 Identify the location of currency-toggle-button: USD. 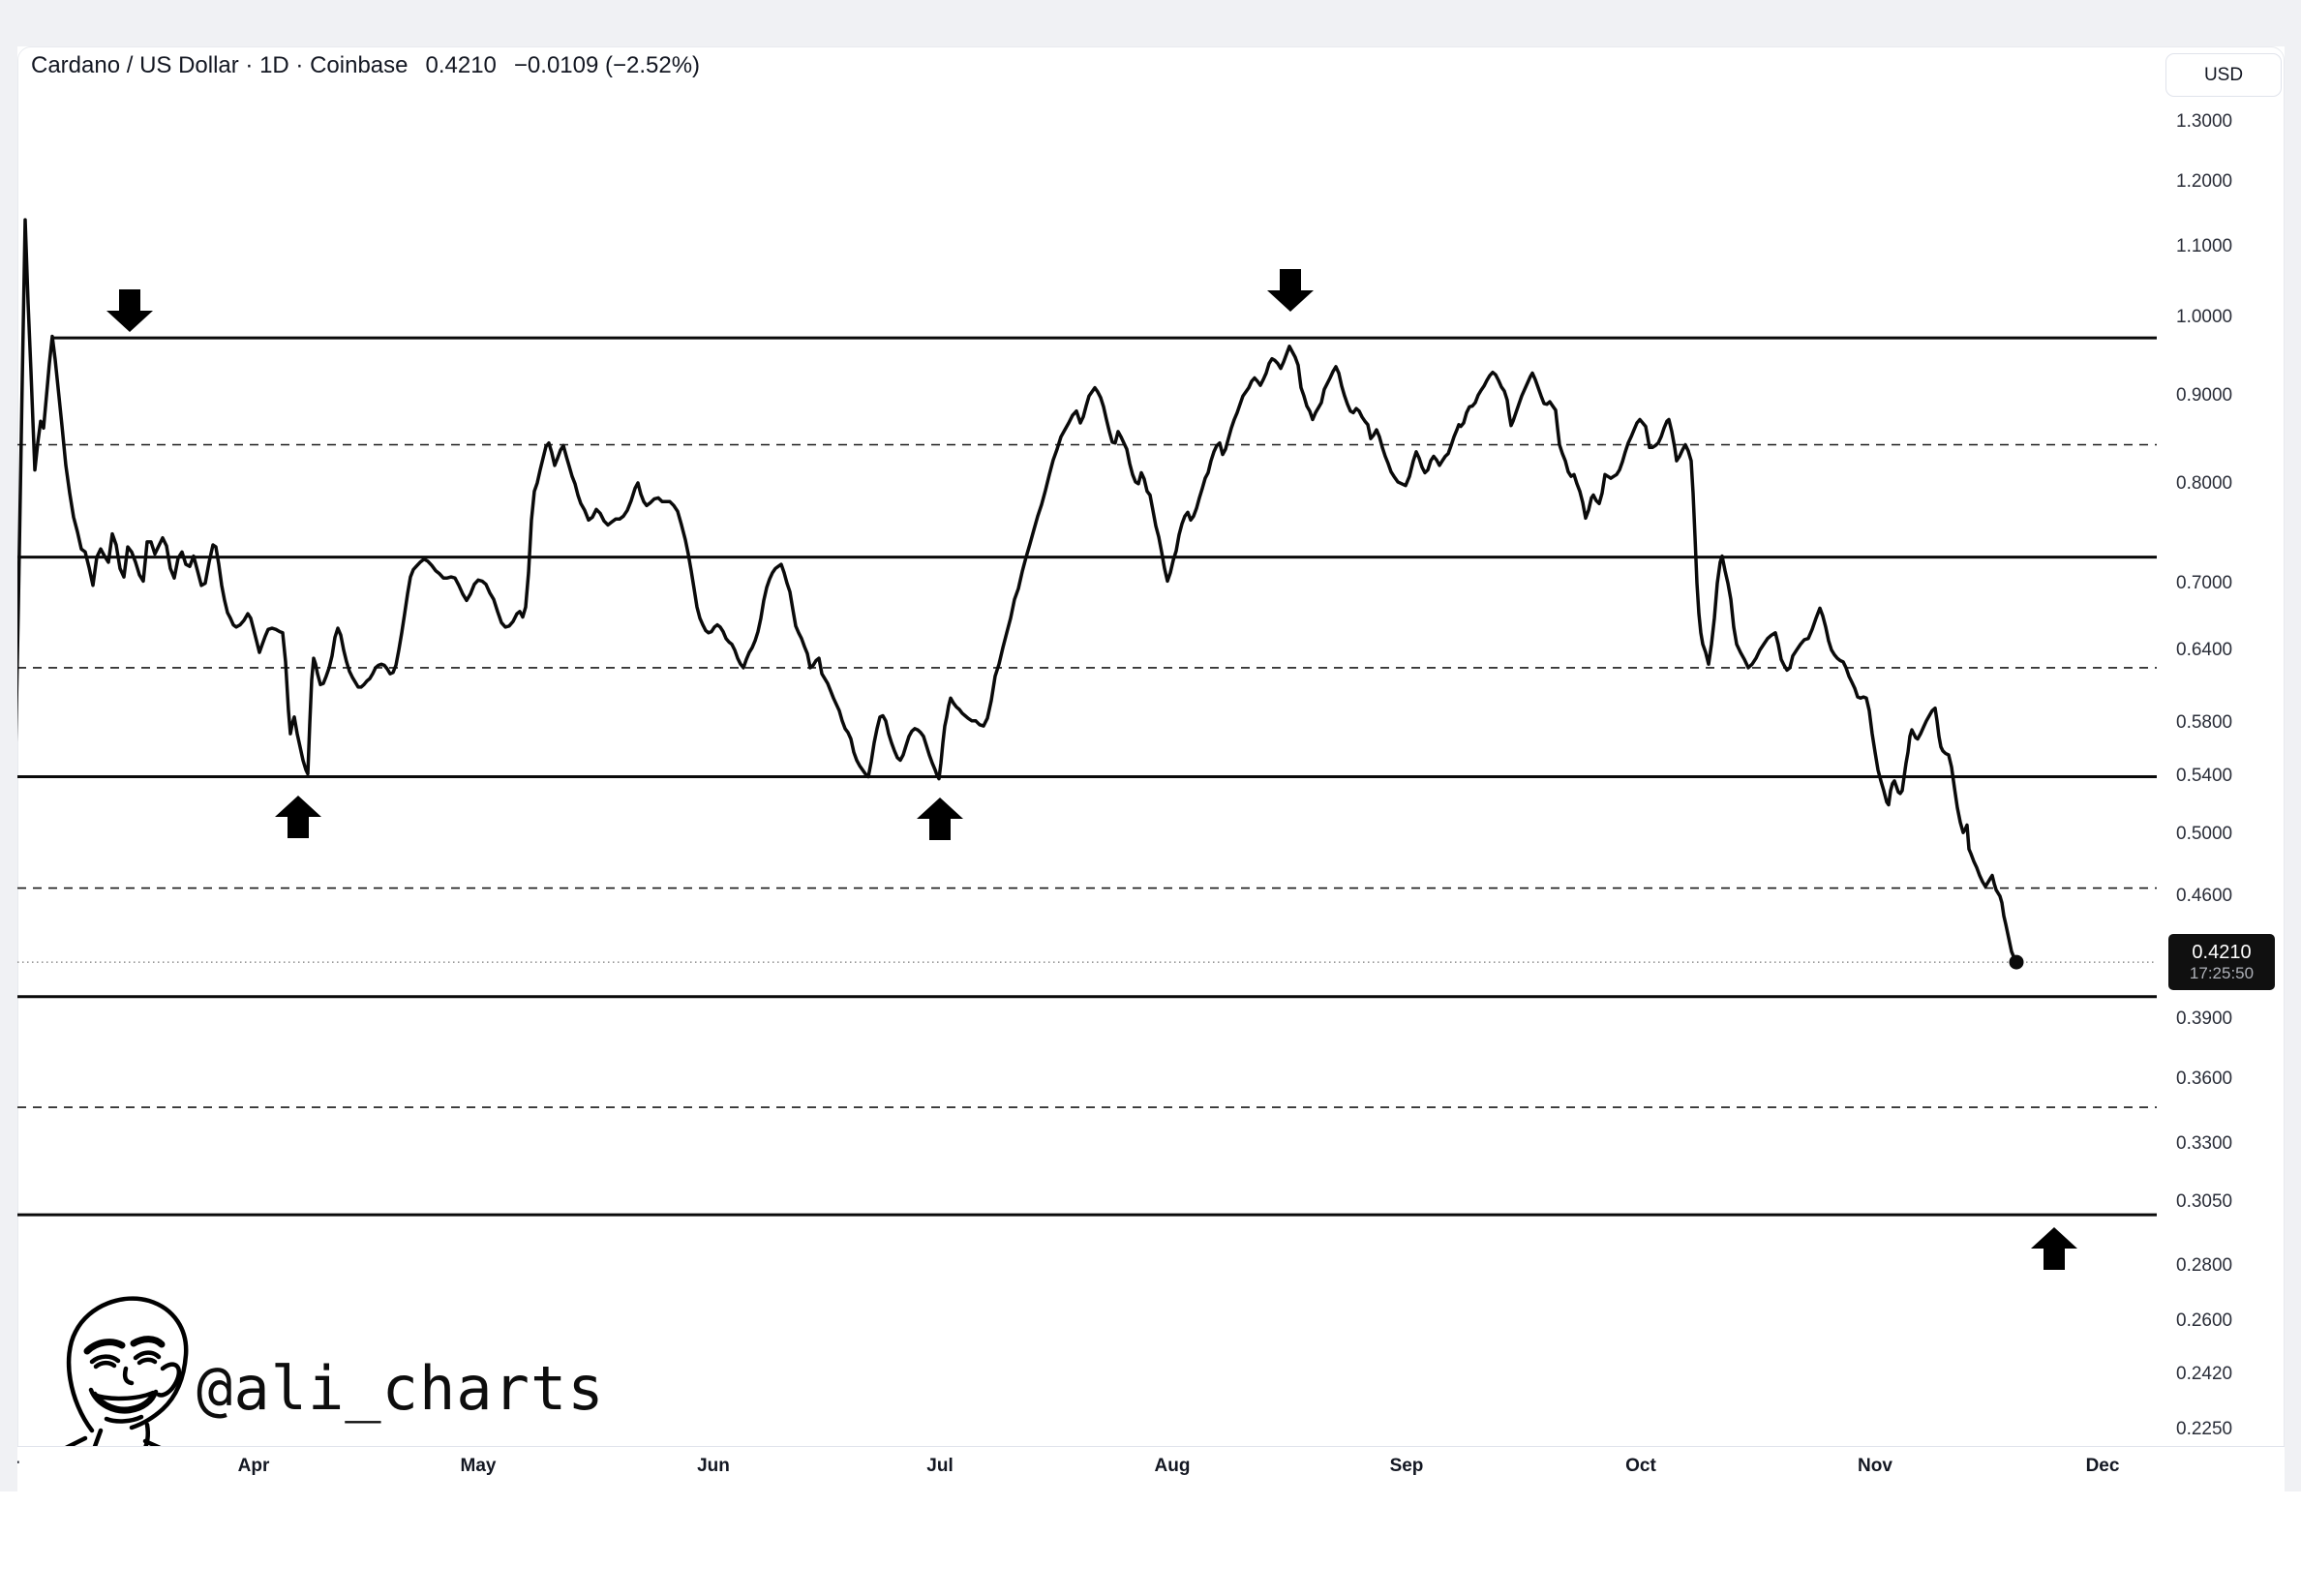
(2223, 75).